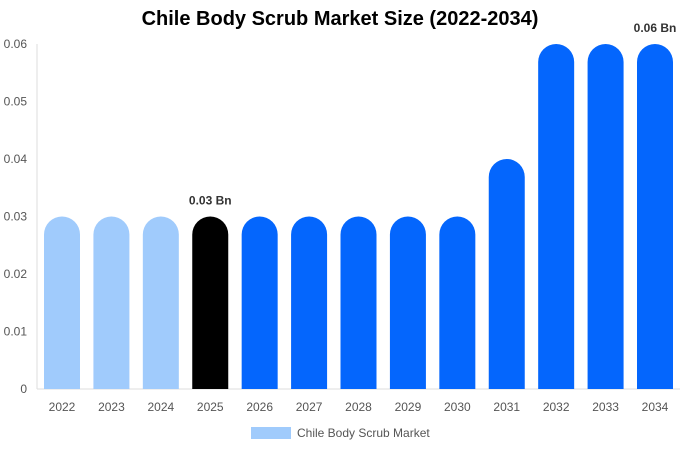 This screenshot has width=680, height=450. I want to click on x-tick-label: 2023, so click(111, 407).